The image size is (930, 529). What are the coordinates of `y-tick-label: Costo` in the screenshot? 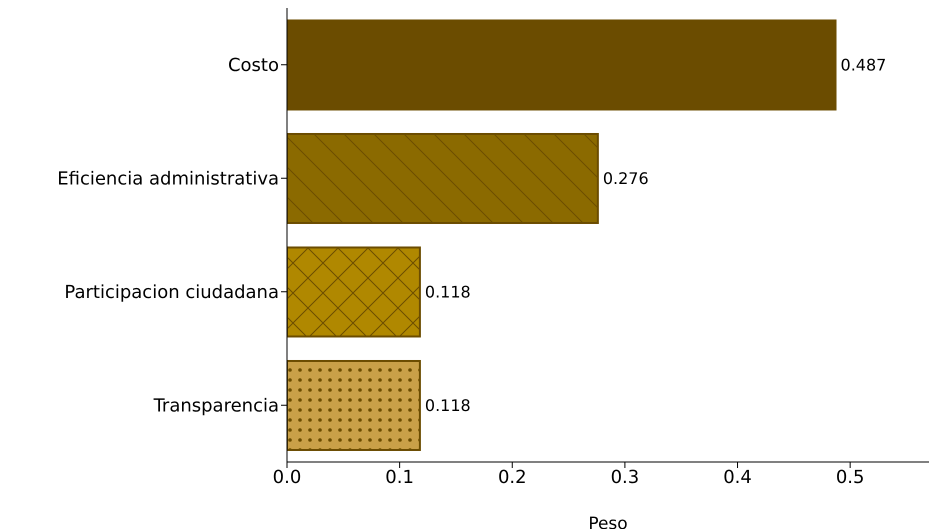 It's located at (253, 65).